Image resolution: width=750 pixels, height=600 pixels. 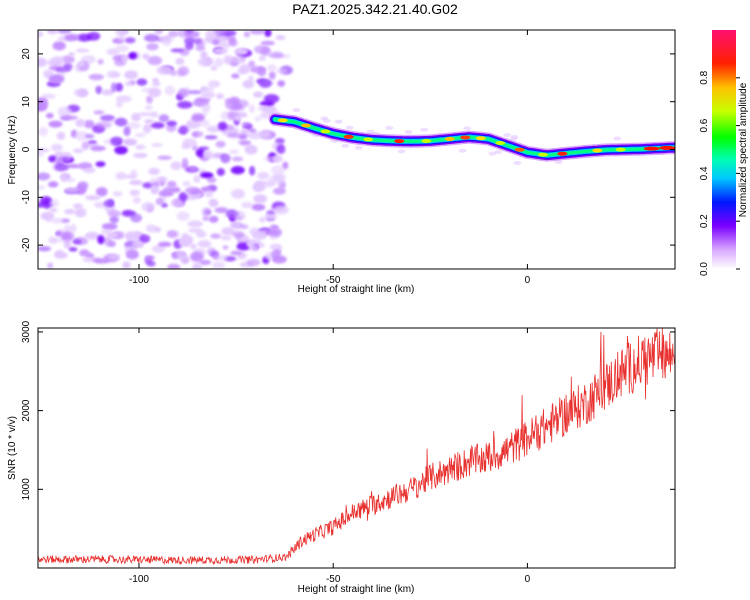 I want to click on colorbar-tick-label: 0.4, so click(x=704, y=173).